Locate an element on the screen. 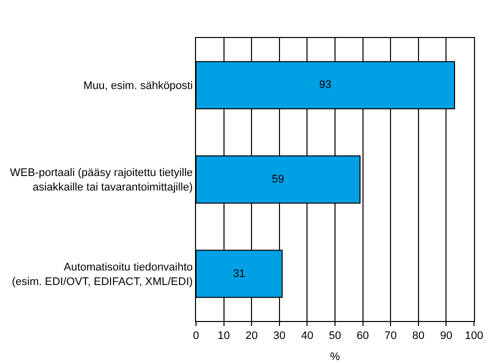  data-label: 31 is located at coordinates (239, 274).